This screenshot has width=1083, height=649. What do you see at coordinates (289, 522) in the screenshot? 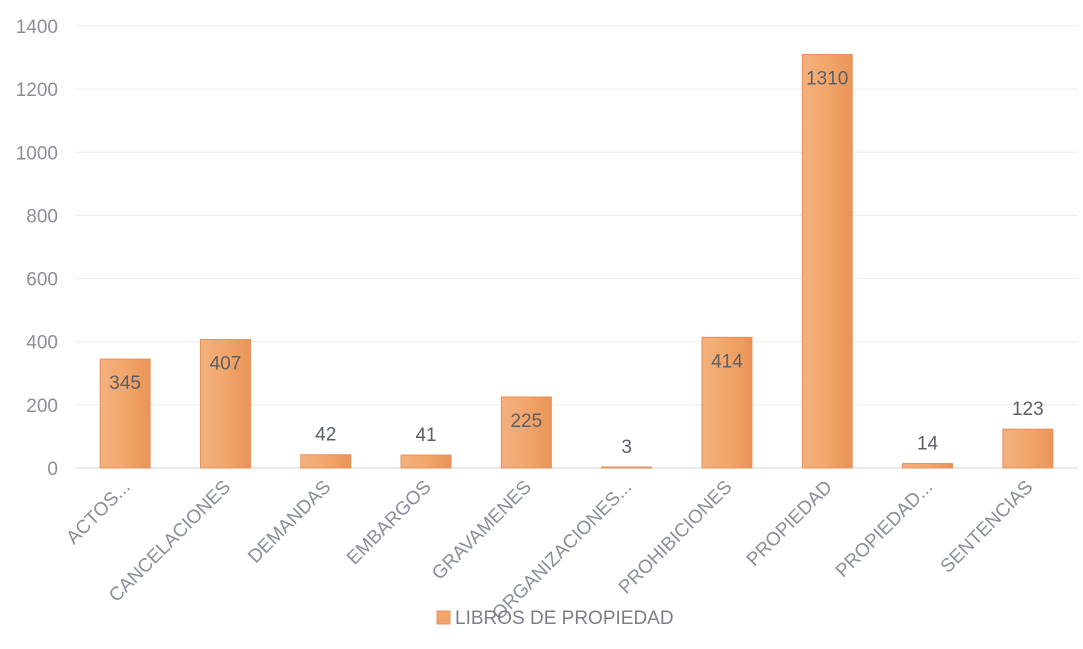
I see `x-category-label: DEMANDAS` at bounding box center [289, 522].